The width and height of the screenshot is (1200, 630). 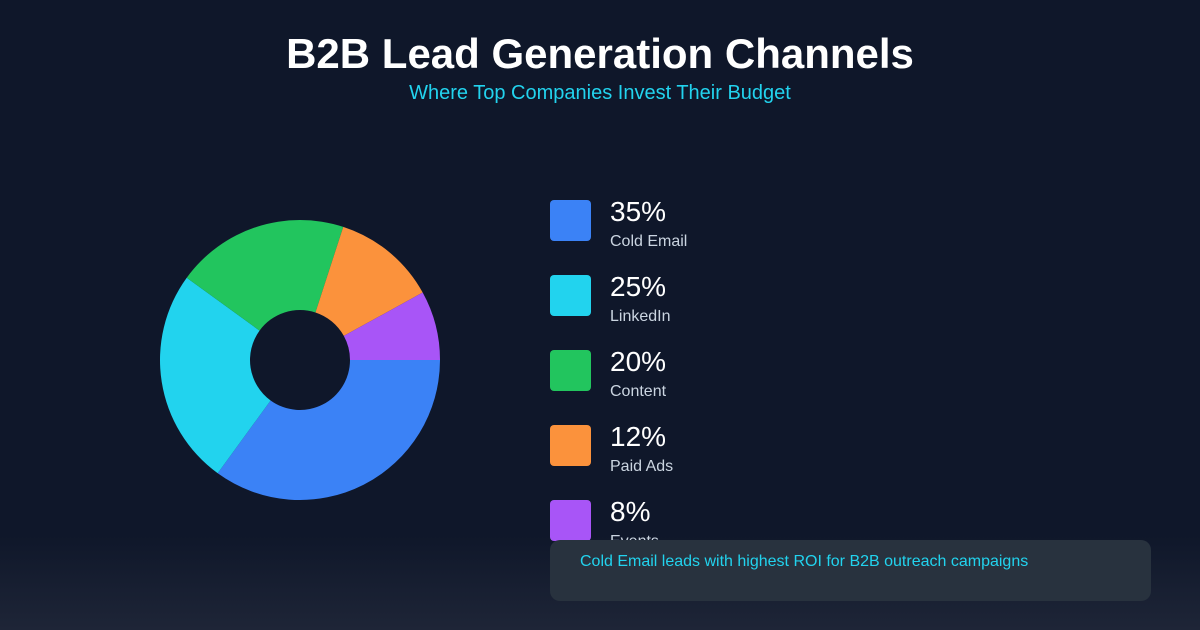 I want to click on legend-label: Paid Ads, so click(x=642, y=466).